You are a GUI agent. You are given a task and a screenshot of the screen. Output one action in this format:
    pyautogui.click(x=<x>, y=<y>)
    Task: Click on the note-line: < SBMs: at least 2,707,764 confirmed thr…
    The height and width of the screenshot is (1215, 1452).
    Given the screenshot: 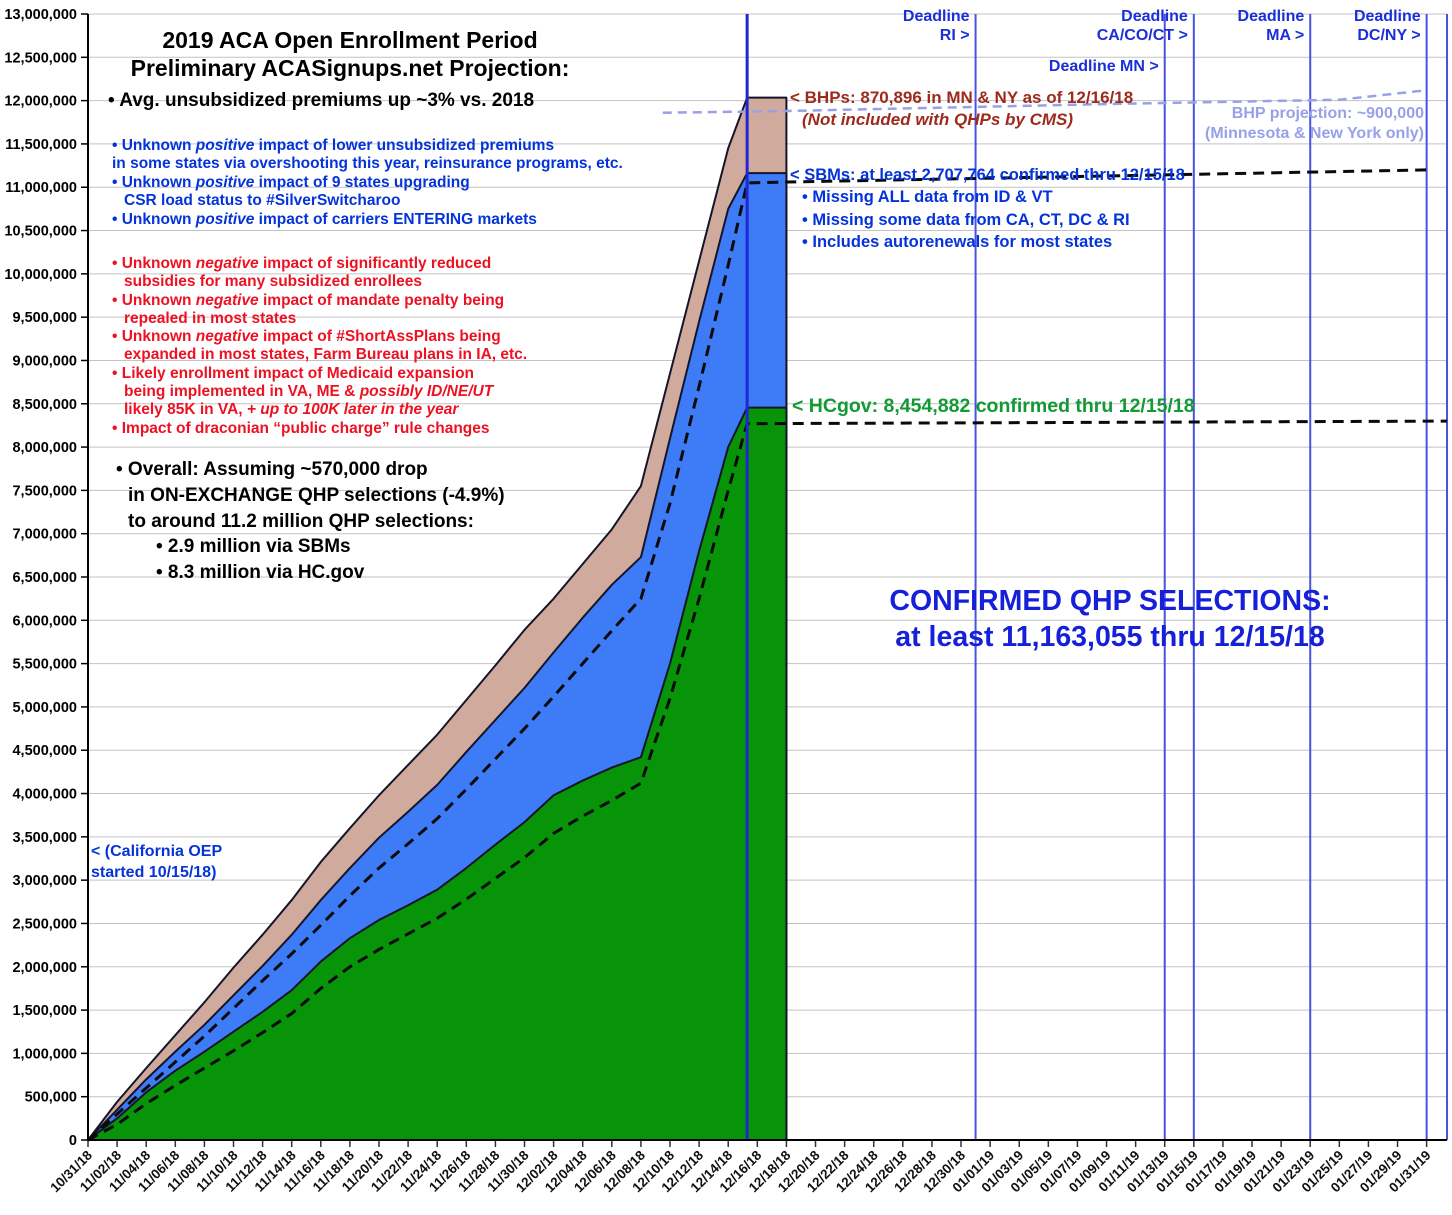 What is the action you would take?
    pyautogui.click(x=987, y=175)
    